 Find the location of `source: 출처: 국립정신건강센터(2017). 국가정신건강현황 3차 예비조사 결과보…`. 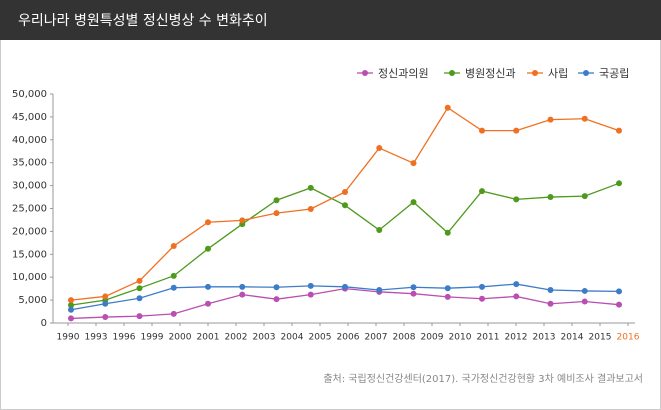

source: 출처: 국립정신건강센터(2017). 국가정신건강현황 3차 예비조사 결과보… is located at coordinates (483, 378).